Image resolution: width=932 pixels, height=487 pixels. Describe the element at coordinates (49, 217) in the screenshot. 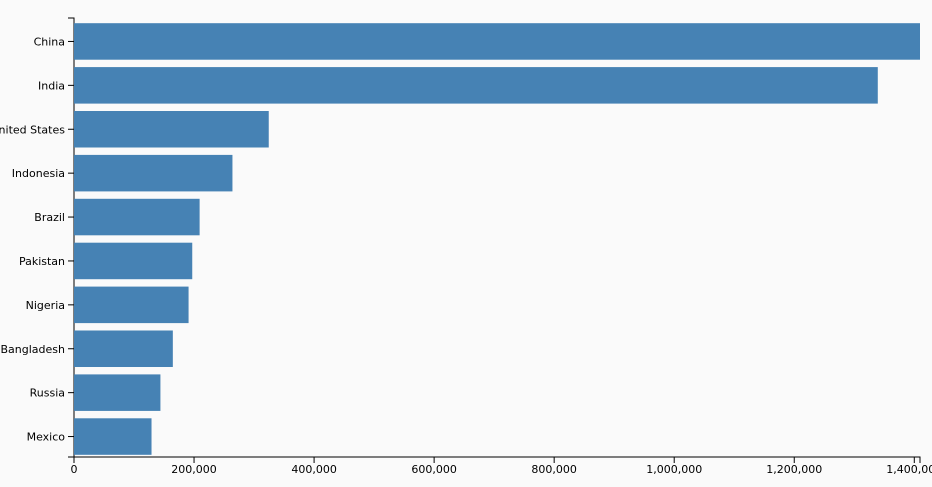

I see `y-tick-label: Brazil` at that location.